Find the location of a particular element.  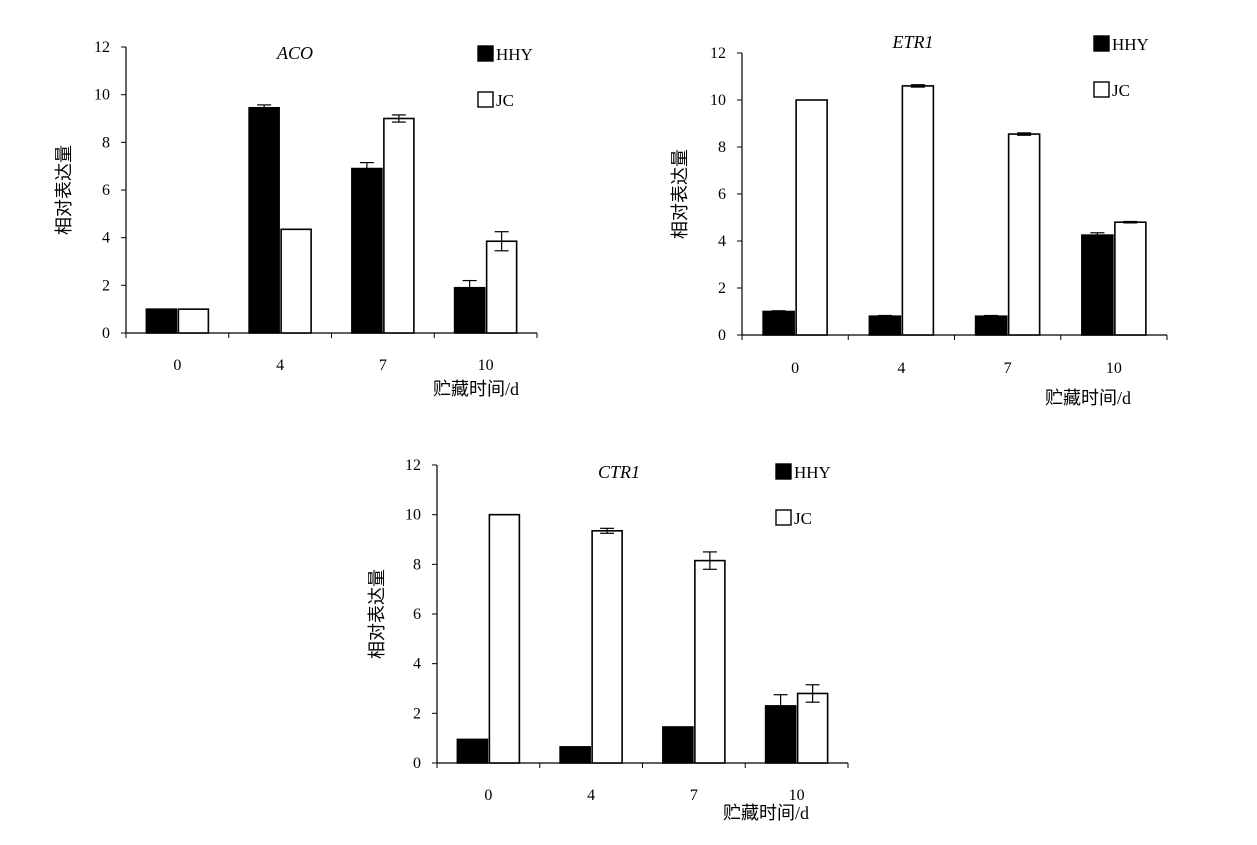

chart-title: ACO is located at coordinates (294, 53).